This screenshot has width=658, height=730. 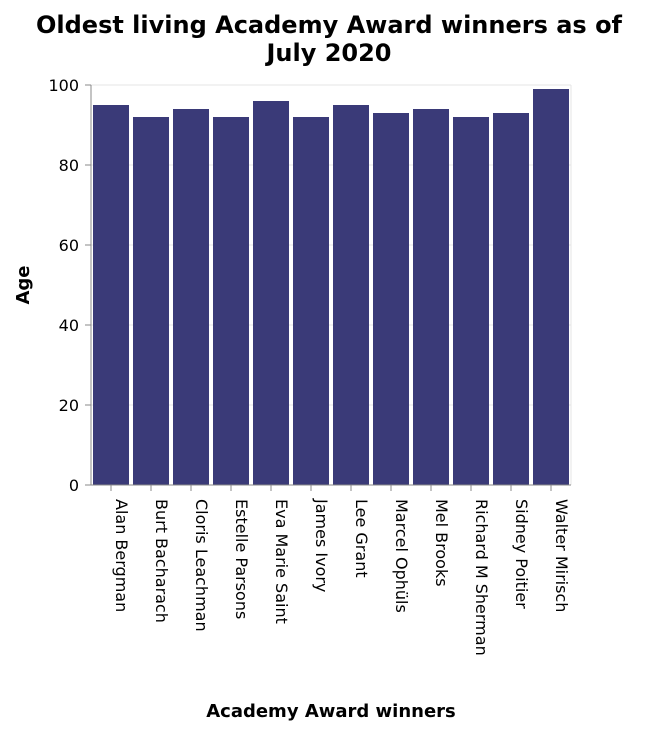 What do you see at coordinates (481, 577) in the screenshot?
I see `x-tick-label-9: Richard M Sherman` at bounding box center [481, 577].